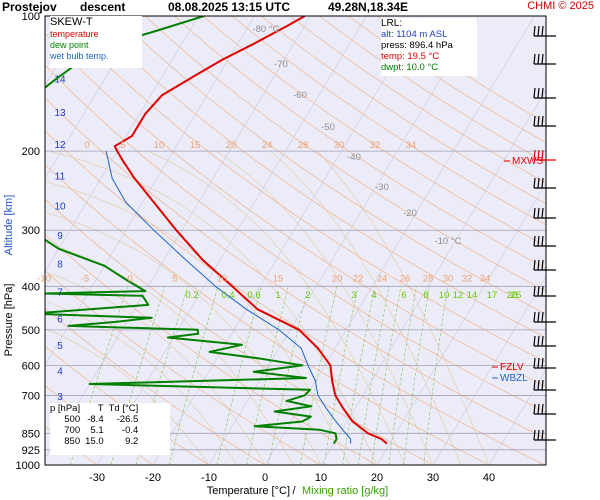 This screenshot has width=600, height=500. I want to click on mixing-ratio-label: 4, so click(373, 295).